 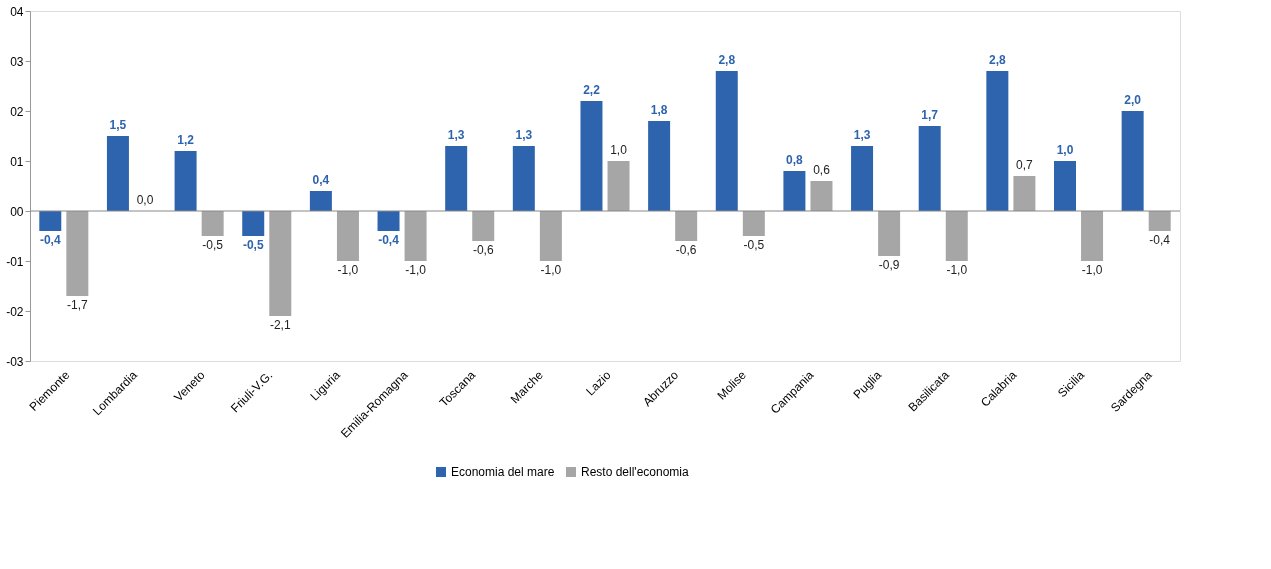 I want to click on y-tick-label: 01, so click(x=17, y=161).